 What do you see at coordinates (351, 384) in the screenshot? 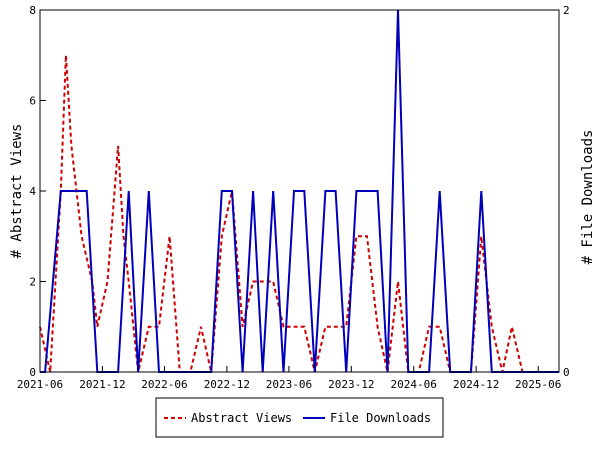
I see `x-tick-label: 2023-12` at bounding box center [351, 384].